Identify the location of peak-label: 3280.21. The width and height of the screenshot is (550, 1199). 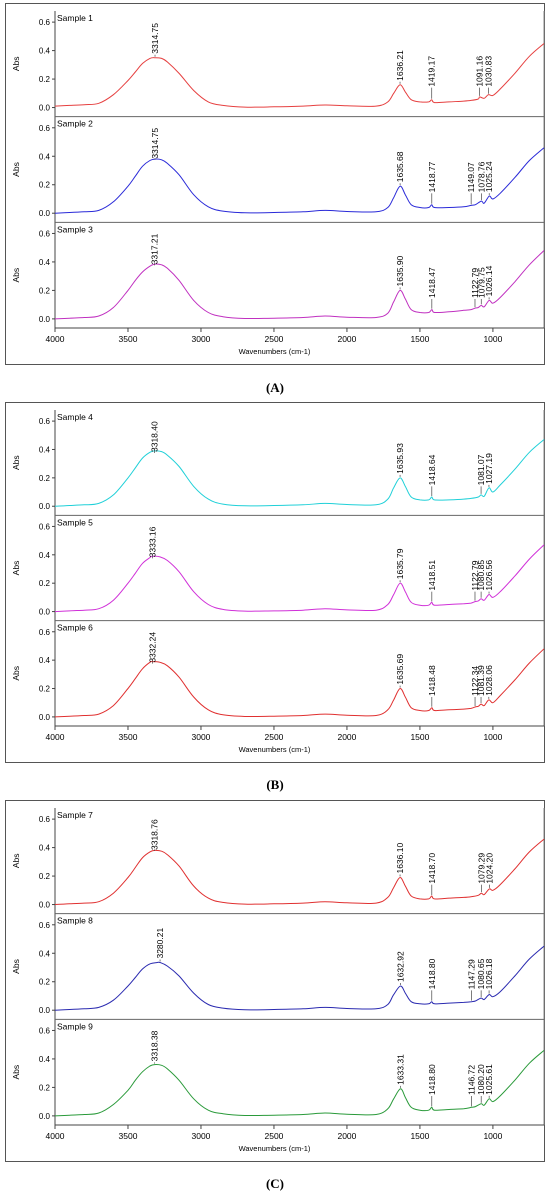
(160, 943).